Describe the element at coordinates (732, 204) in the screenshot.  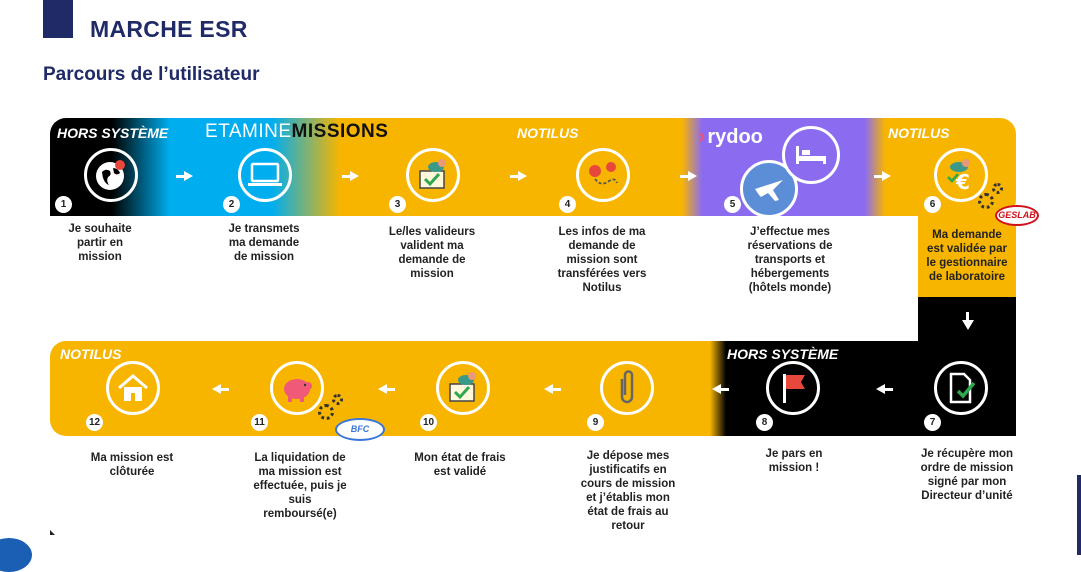
I see `step-number: 5` at that location.